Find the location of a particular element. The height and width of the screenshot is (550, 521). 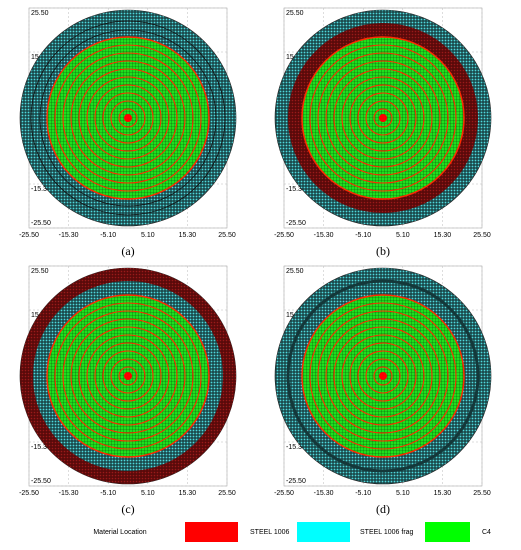

panel-label: (a) is located at coordinates (127, 251).